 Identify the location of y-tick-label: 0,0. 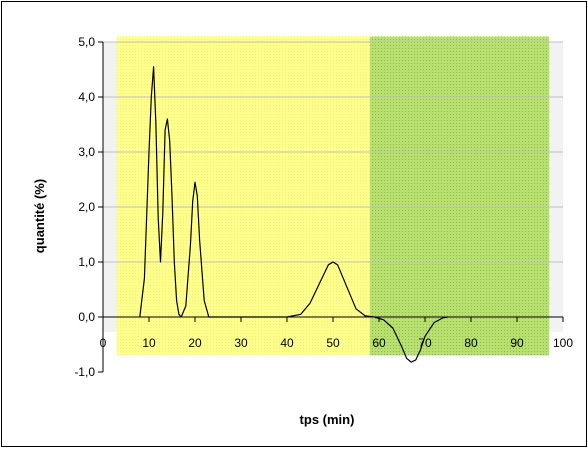
(86, 317).